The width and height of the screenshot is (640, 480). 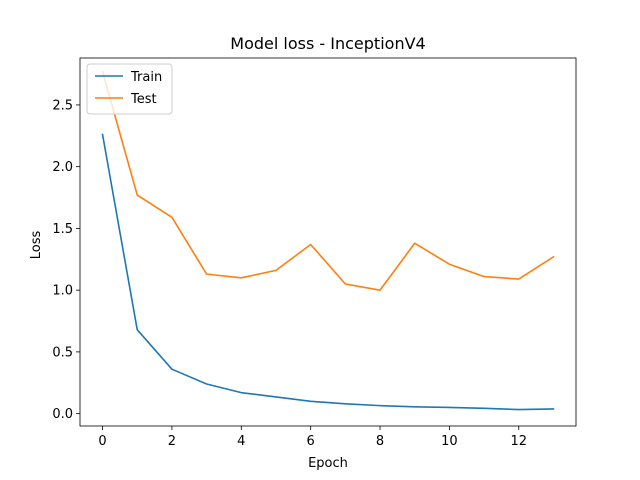 I want to click on x-tick-label: 8, so click(x=380, y=441).